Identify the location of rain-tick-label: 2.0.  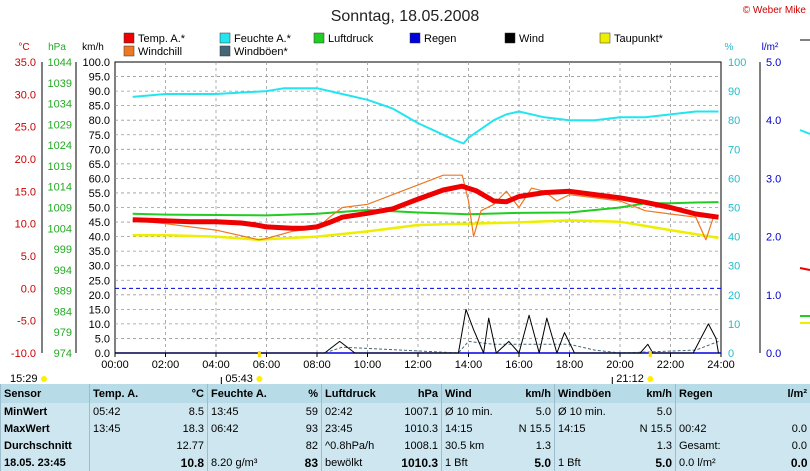
(773, 238).